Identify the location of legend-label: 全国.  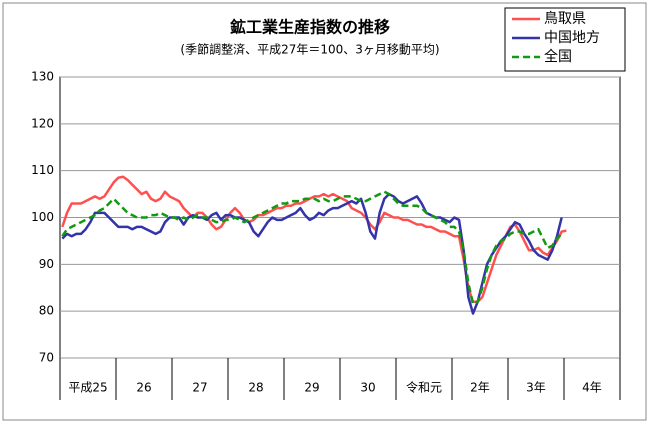
(558, 56).